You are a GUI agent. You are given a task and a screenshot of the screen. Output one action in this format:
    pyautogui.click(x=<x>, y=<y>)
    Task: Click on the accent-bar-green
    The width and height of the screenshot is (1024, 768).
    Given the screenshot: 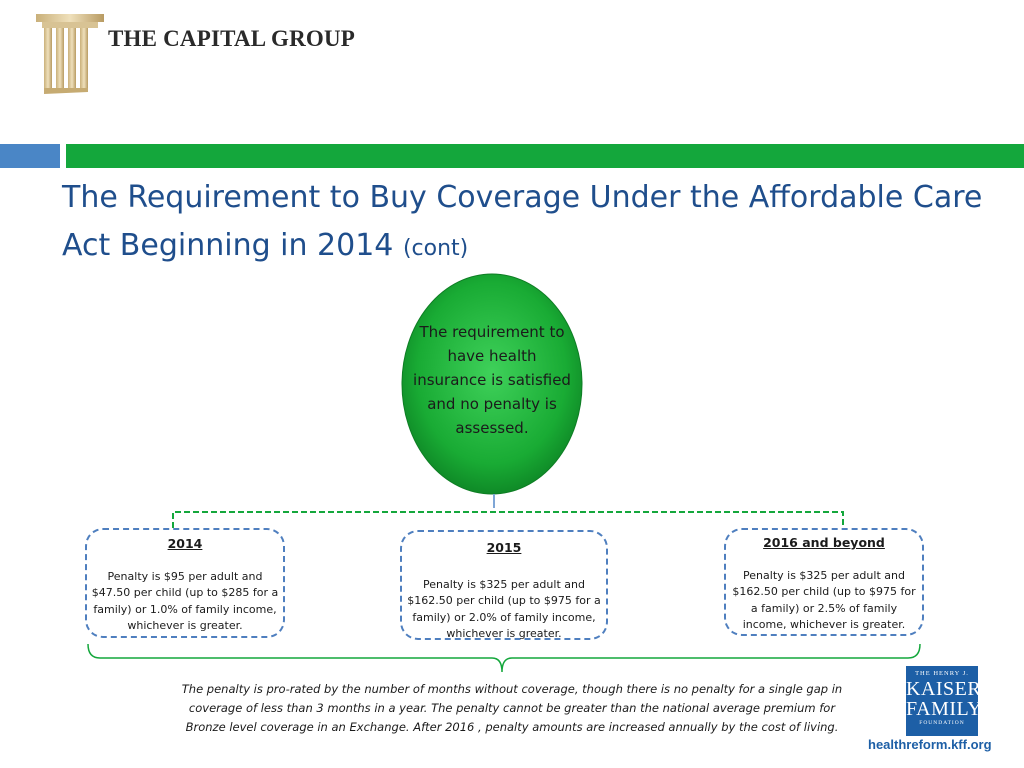 What is the action you would take?
    pyautogui.click(x=545, y=156)
    